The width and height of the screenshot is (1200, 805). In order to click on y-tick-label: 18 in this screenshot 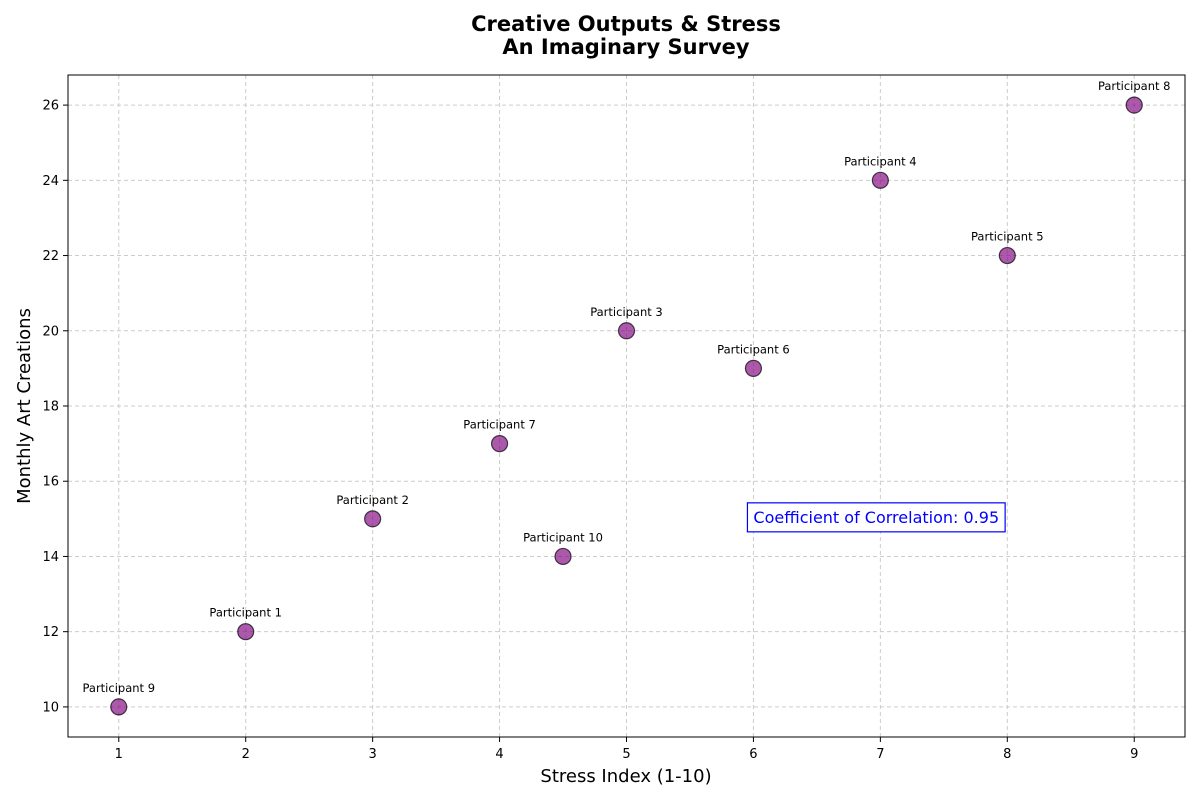, I will do `click(50, 407)`.